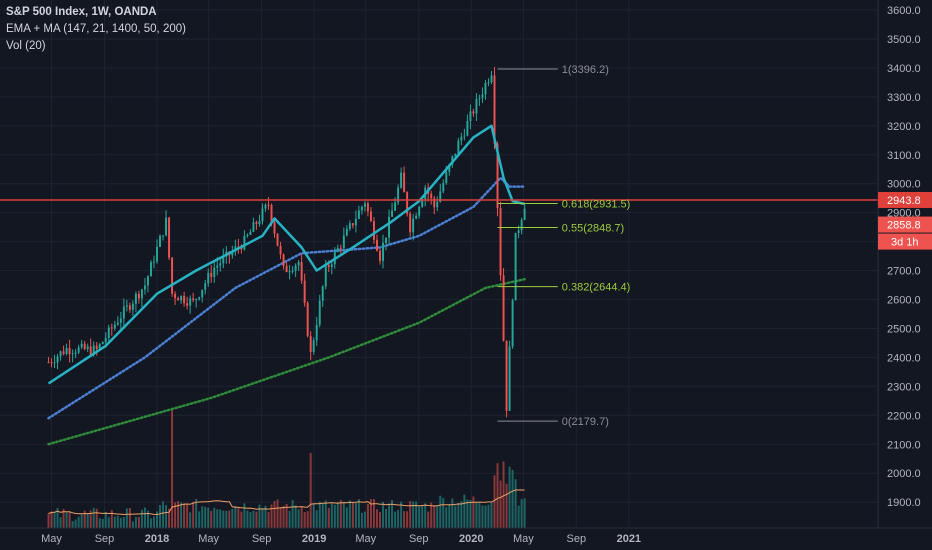 The width and height of the screenshot is (932, 550). What do you see at coordinates (81, 12) in the screenshot?
I see `symbol-title: S&P 500 Index, 1W, OANDA` at bounding box center [81, 12].